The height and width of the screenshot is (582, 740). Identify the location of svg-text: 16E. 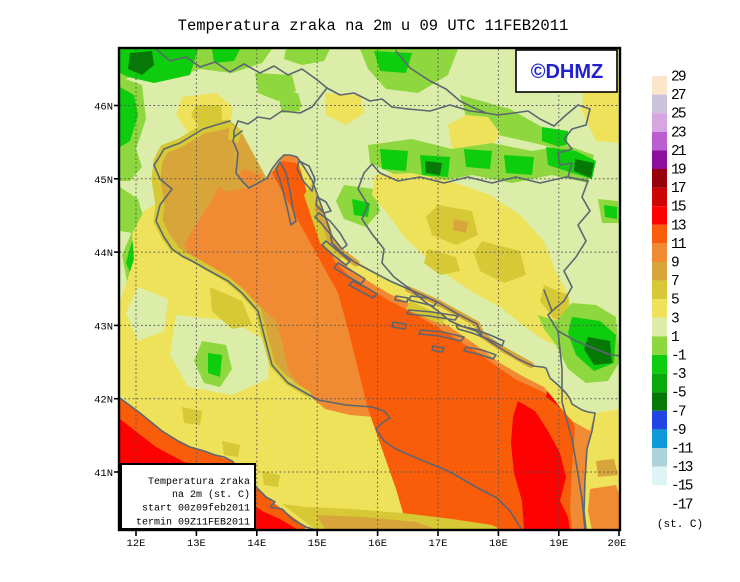
(377, 544).